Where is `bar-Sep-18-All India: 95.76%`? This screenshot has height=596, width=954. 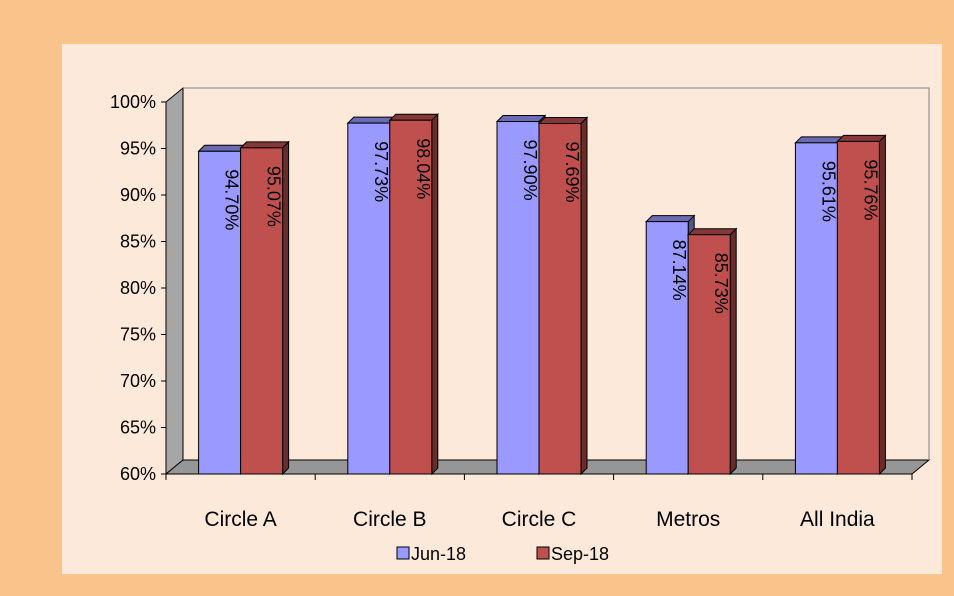 bar-Sep-18-All India: 95.76% is located at coordinates (861, 305).